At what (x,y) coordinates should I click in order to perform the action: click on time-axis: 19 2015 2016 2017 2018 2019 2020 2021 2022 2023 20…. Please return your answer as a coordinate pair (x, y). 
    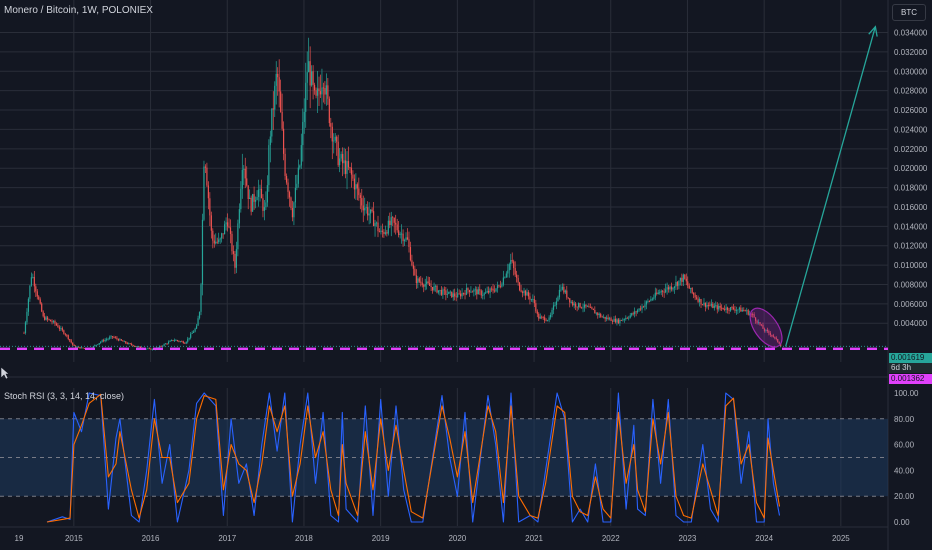
    Looking at the image, I should click on (433, 538).